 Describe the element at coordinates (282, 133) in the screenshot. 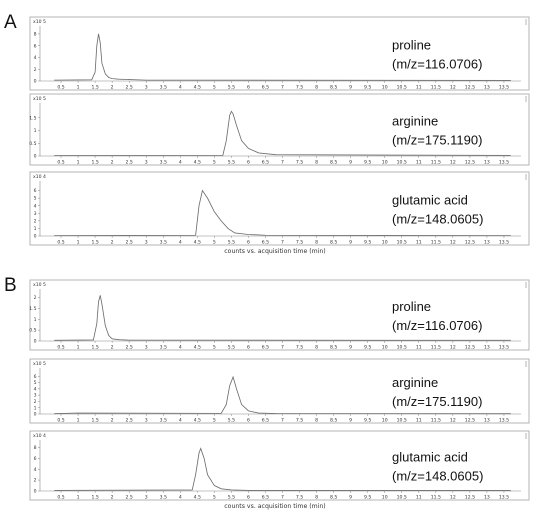

I see `chromatogram-trace-a-arginine` at that location.